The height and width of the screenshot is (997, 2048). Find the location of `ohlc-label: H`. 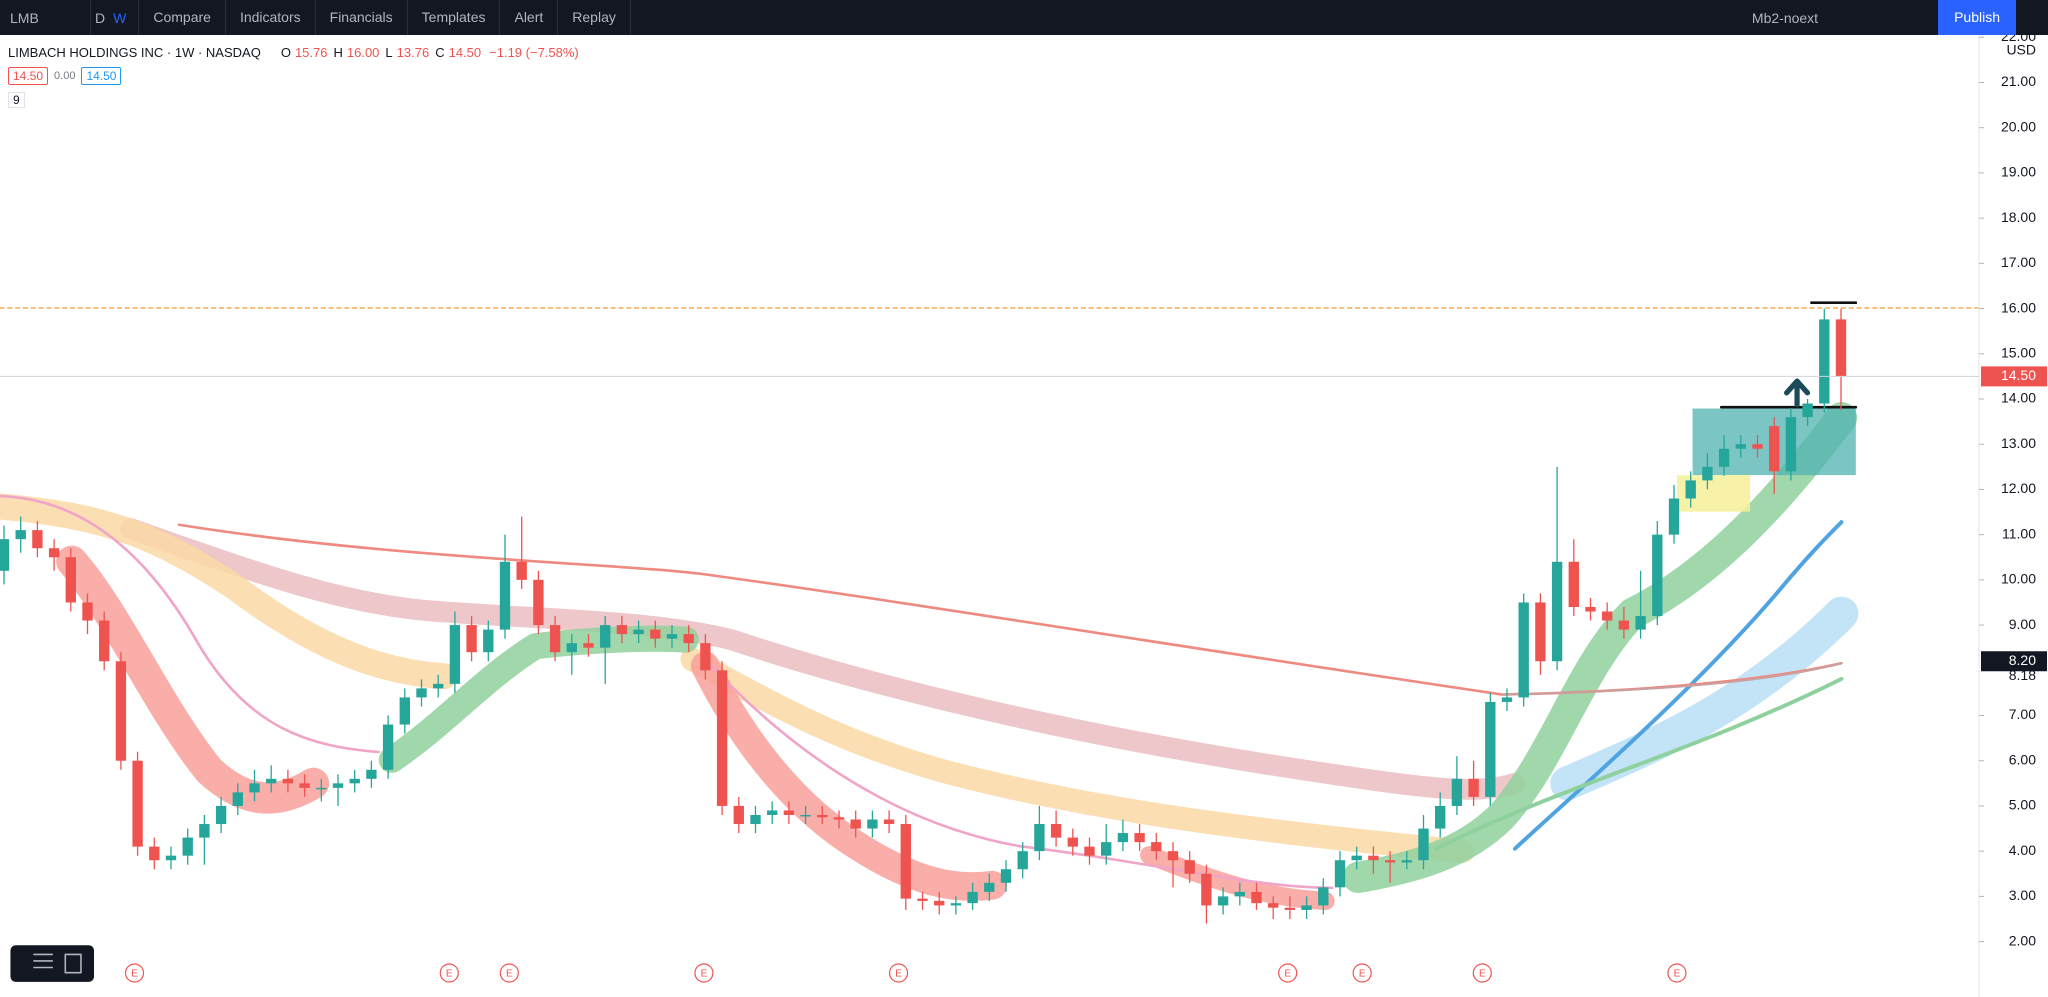

ohlc-label: H is located at coordinates (338, 52).